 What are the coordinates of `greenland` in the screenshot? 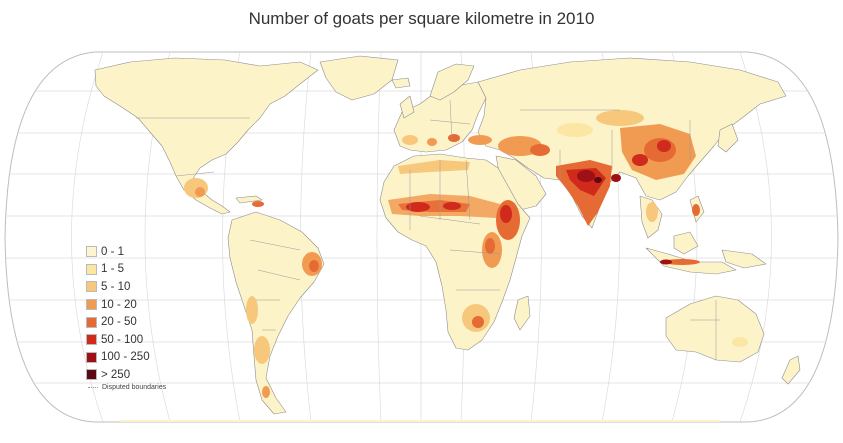 It's located at (359, 78).